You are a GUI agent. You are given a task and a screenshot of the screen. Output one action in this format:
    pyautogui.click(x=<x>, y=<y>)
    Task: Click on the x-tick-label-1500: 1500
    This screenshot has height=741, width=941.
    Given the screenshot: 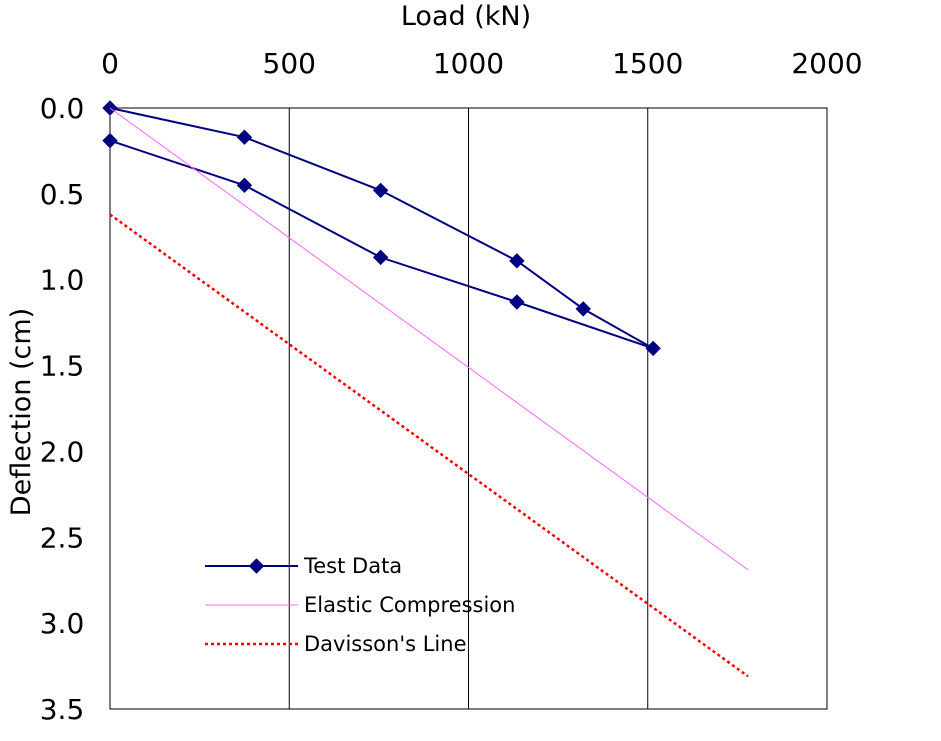 What is the action you would take?
    pyautogui.click(x=647, y=63)
    